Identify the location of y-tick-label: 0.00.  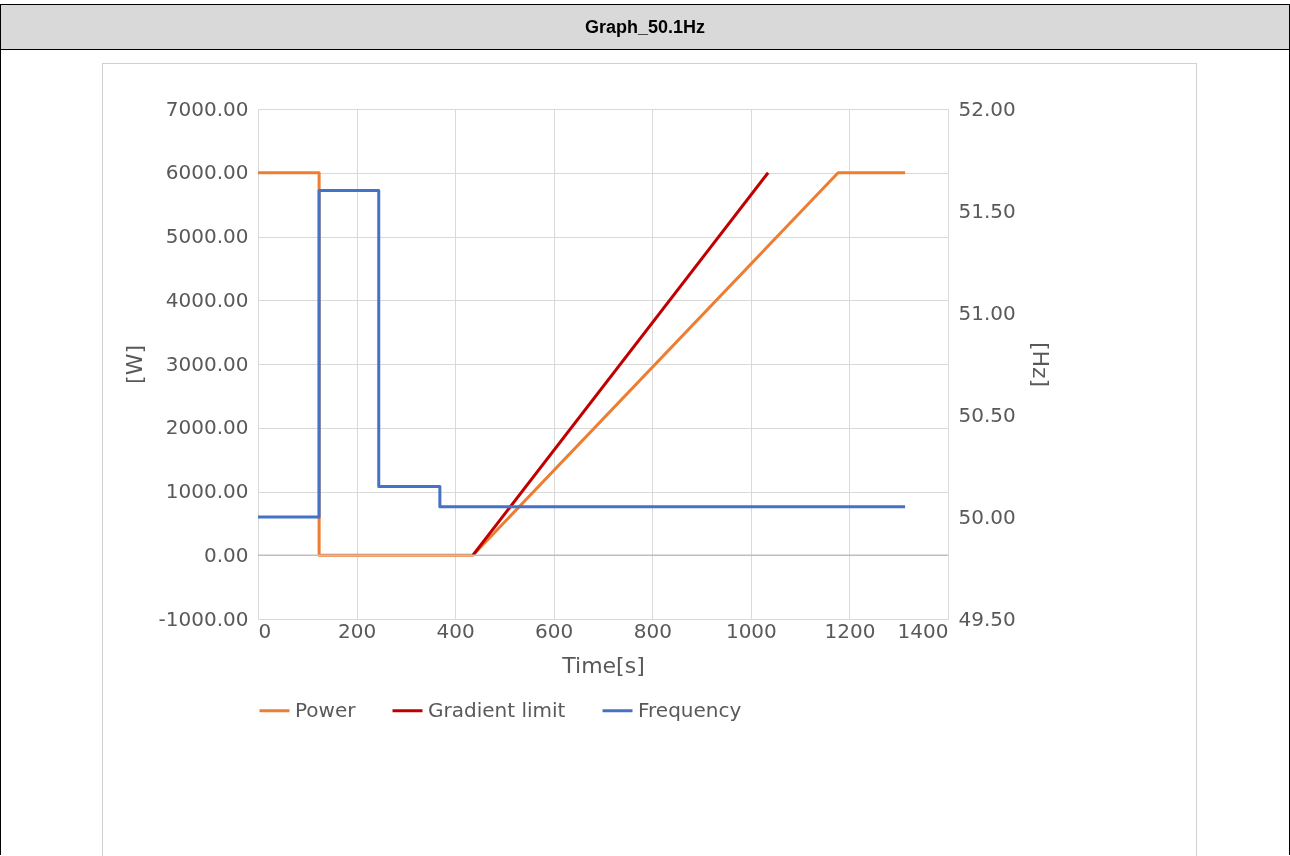
(226, 554).